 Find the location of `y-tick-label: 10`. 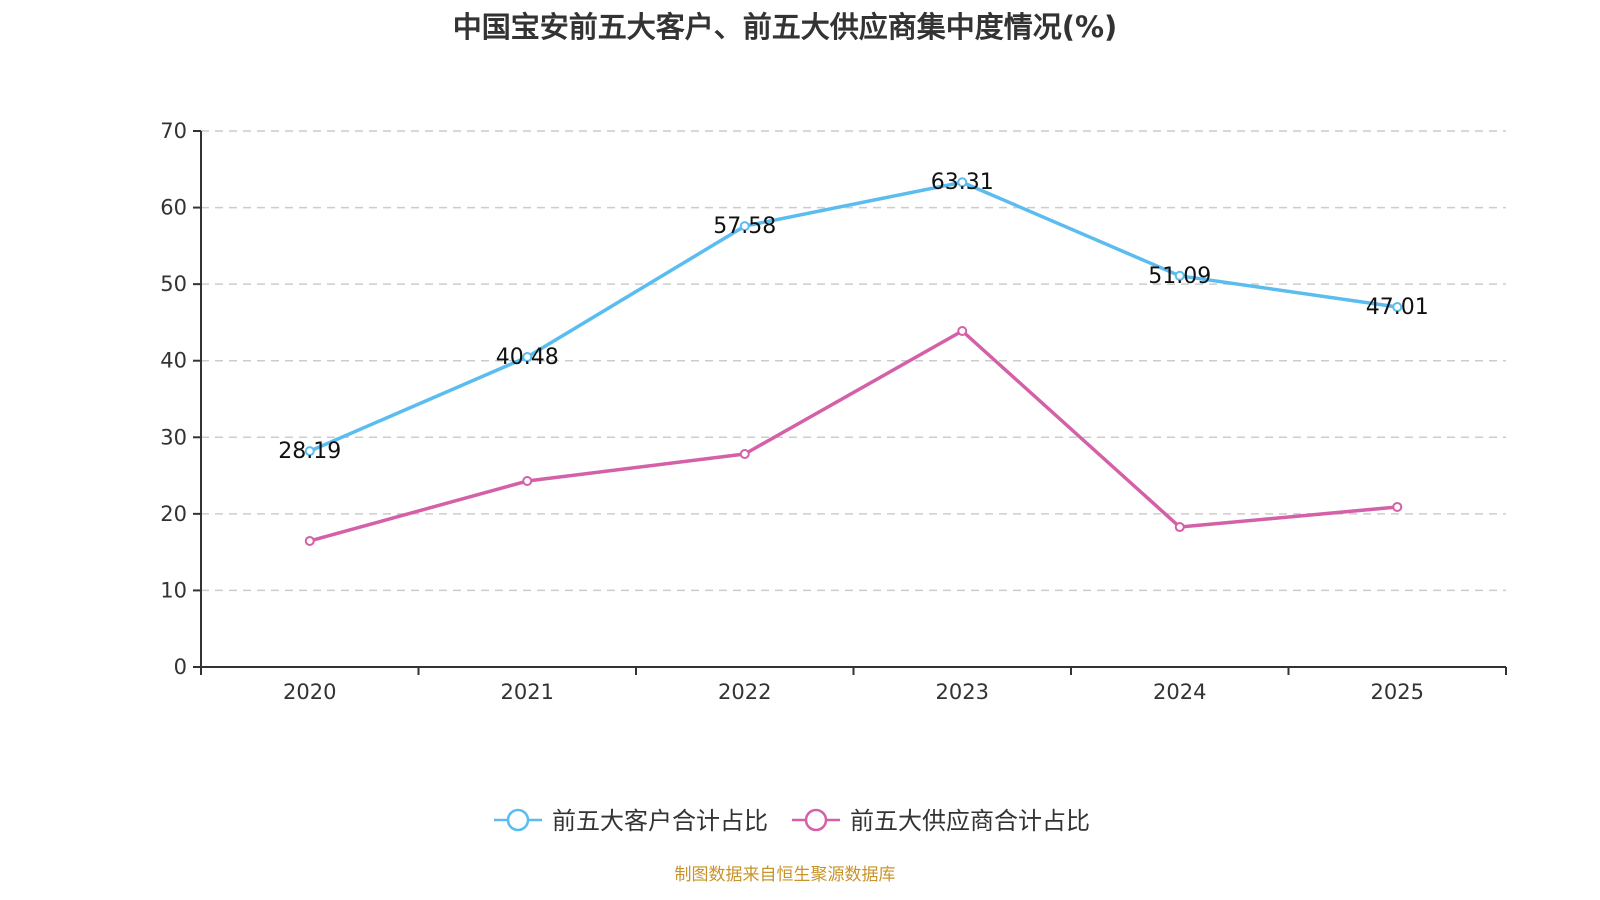

y-tick-label: 10 is located at coordinates (173, 590).